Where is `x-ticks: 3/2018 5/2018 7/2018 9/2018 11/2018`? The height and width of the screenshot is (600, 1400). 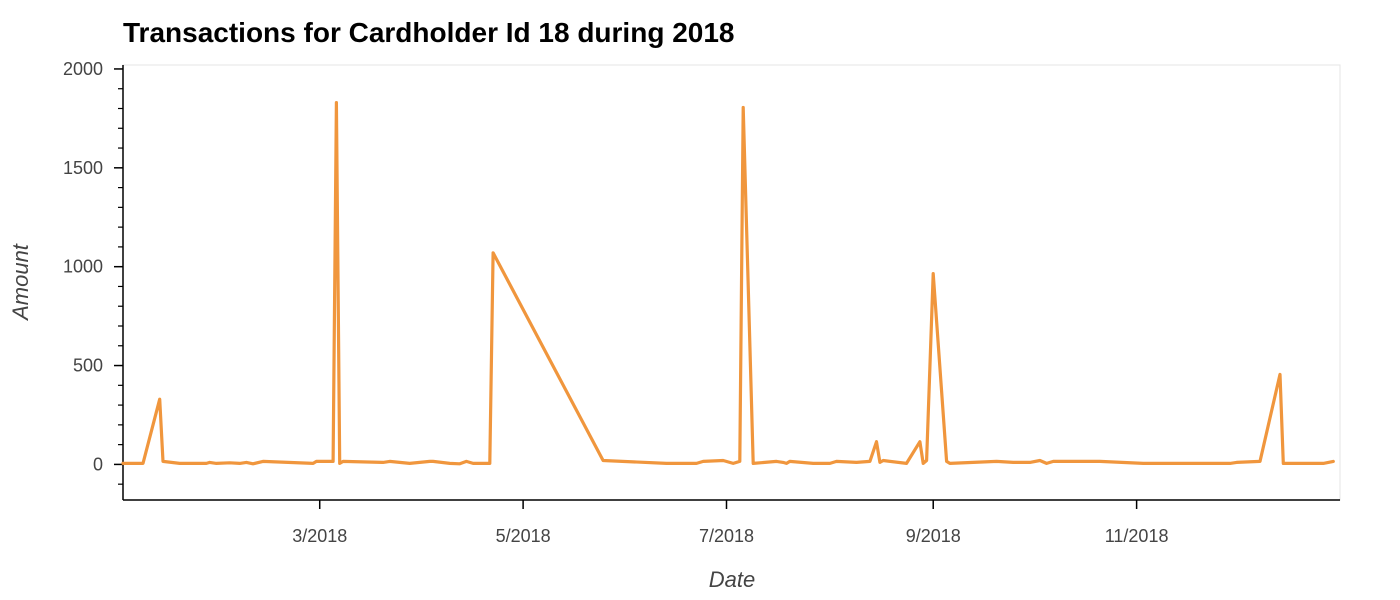 x-ticks: 3/2018 5/2018 7/2018 9/2018 11/2018 is located at coordinates (730, 523).